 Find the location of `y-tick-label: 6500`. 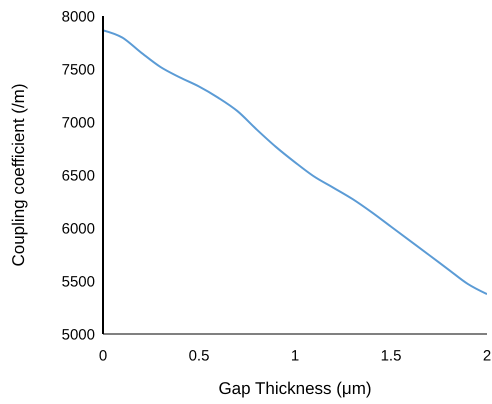

y-tick-label: 6500 is located at coordinates (78, 175).